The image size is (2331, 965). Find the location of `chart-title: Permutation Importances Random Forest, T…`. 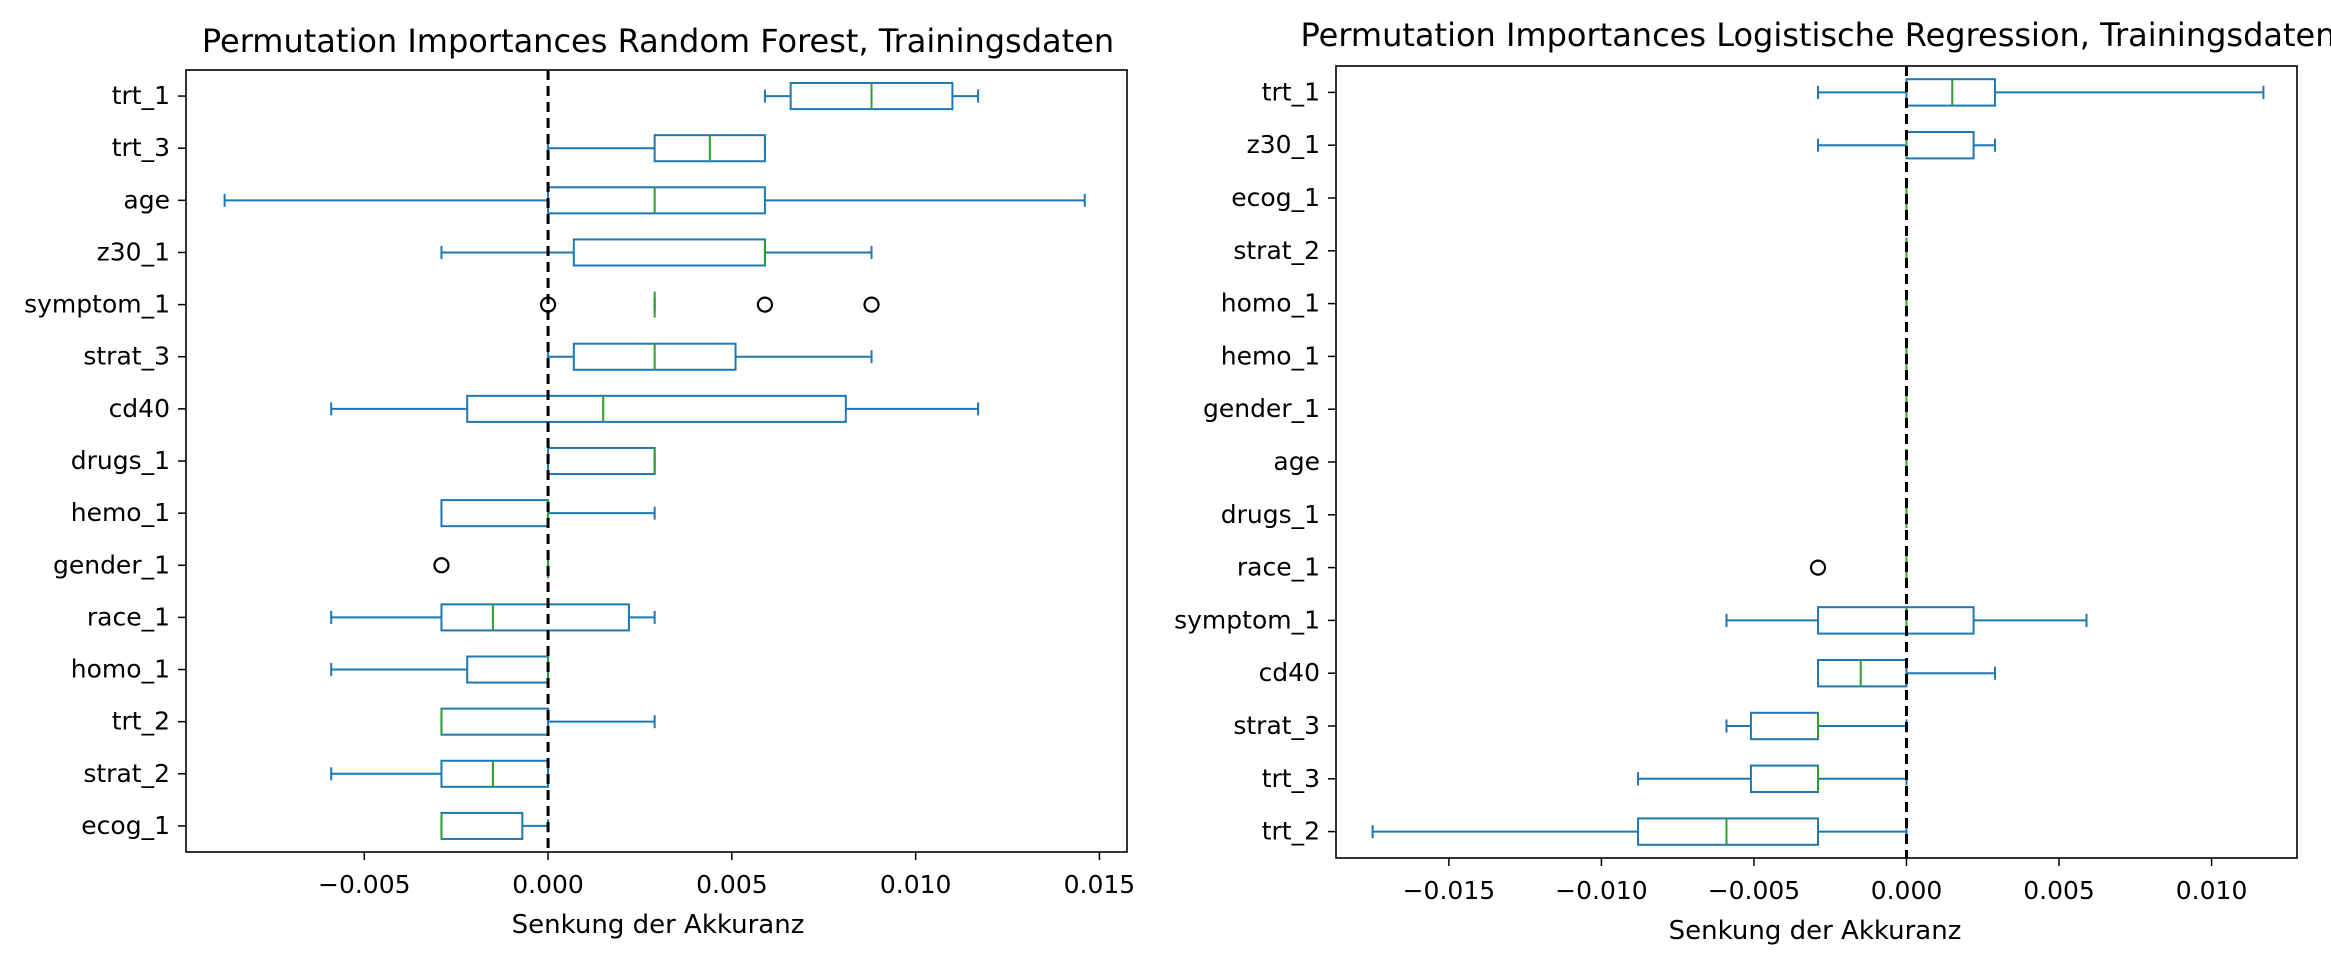

chart-title: Permutation Importances Random Forest, T… is located at coordinates (658, 41).